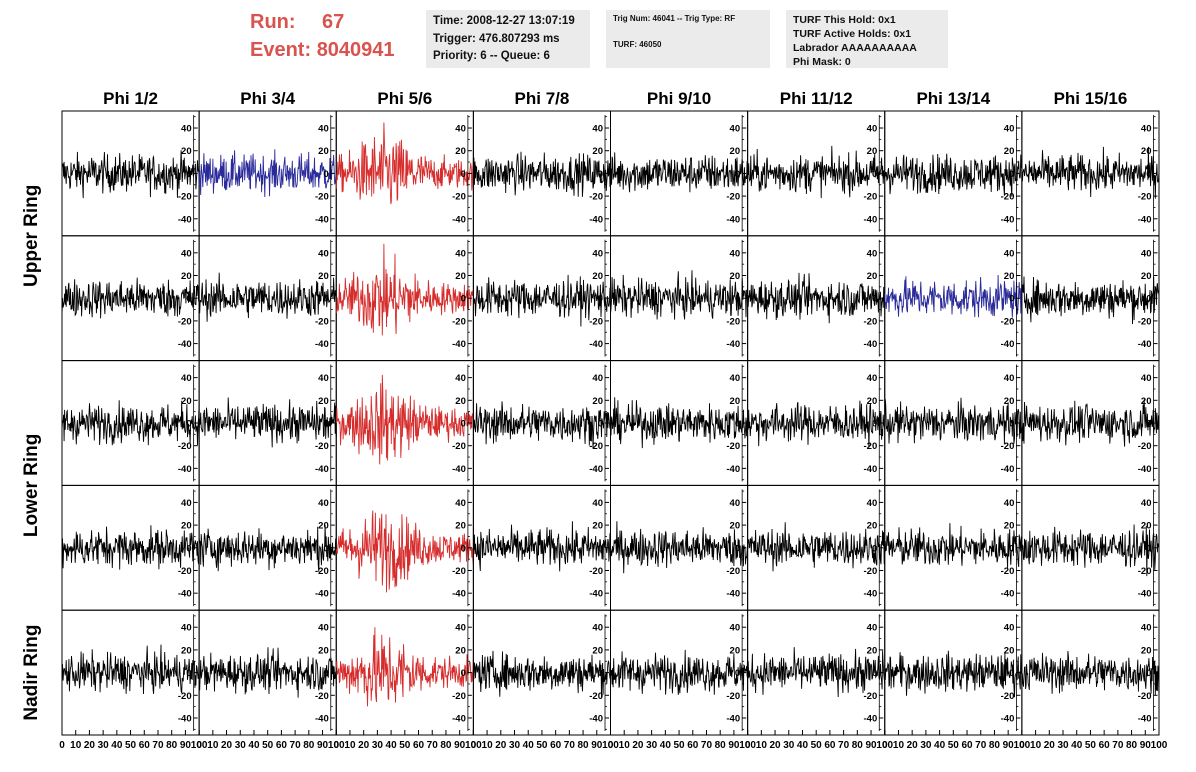 This screenshot has height=772, width=1196. What do you see at coordinates (679, 98) in the screenshot?
I see `column-title: Phi 9/10` at bounding box center [679, 98].